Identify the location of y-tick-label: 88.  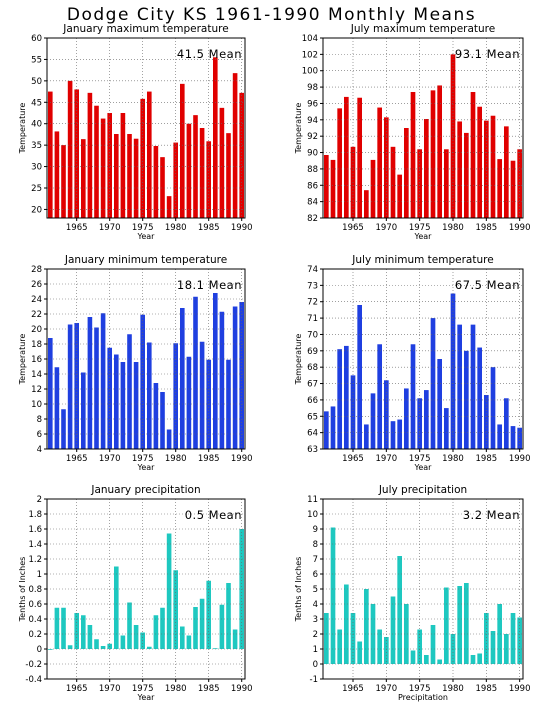
(312, 170).